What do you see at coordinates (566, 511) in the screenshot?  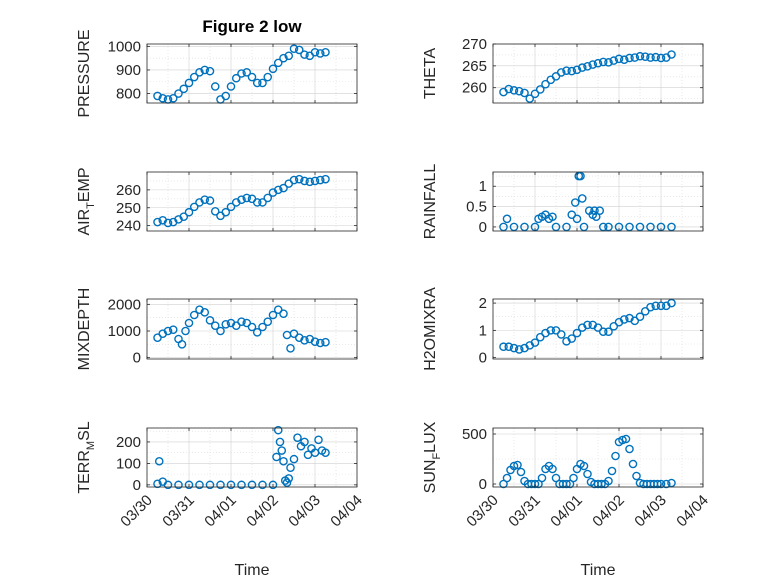 I see `x-tick-label: 04/01` at bounding box center [566, 511].